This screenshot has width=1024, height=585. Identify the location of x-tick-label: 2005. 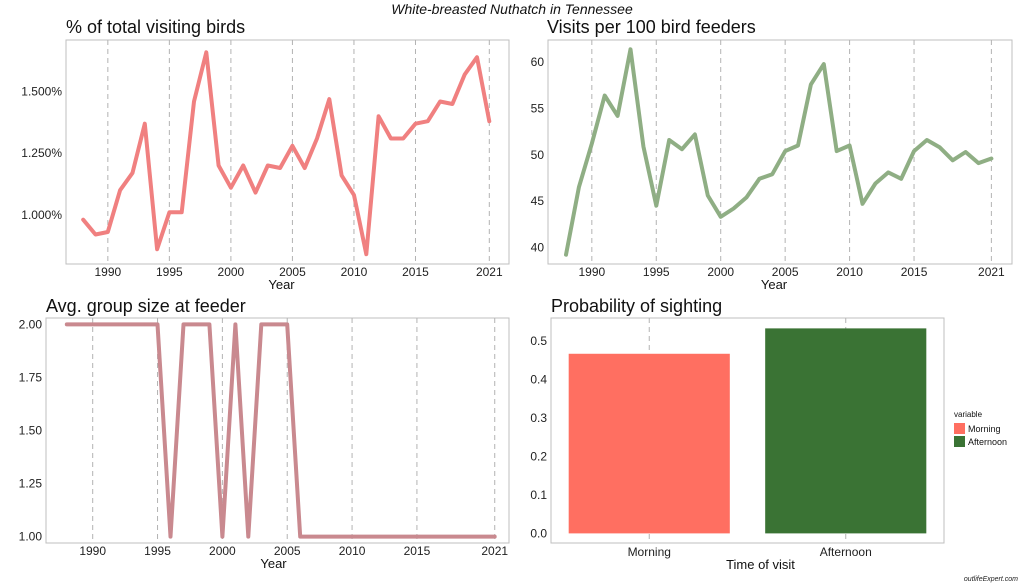
(785, 272).